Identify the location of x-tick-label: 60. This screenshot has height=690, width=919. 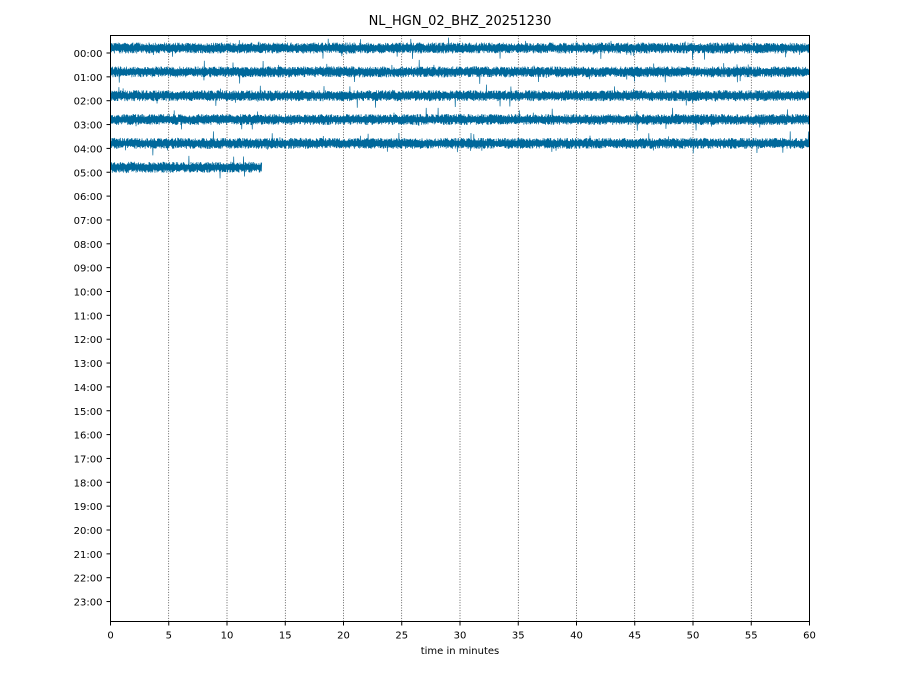
(809, 636).